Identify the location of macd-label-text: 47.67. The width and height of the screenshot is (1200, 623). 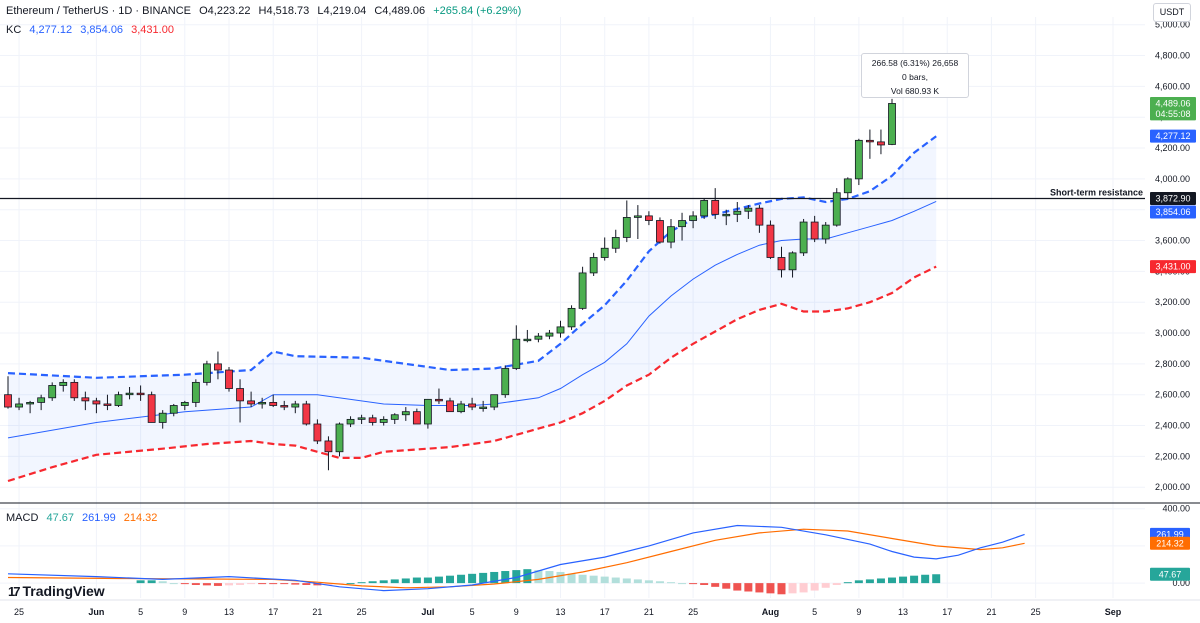
(1170, 574).